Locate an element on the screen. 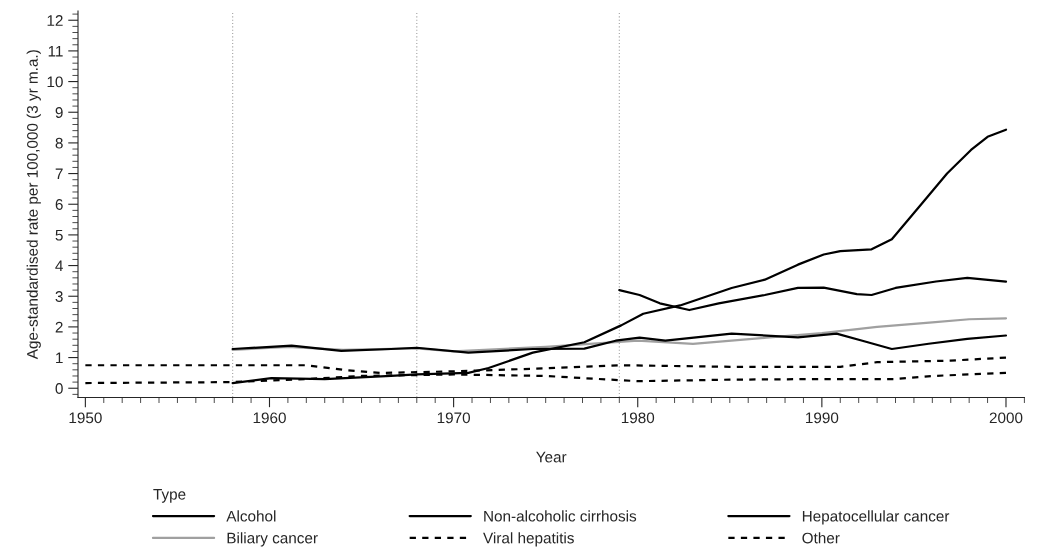 This screenshot has width=1040, height=552. x-tick-label: 1960 is located at coordinates (269, 418).